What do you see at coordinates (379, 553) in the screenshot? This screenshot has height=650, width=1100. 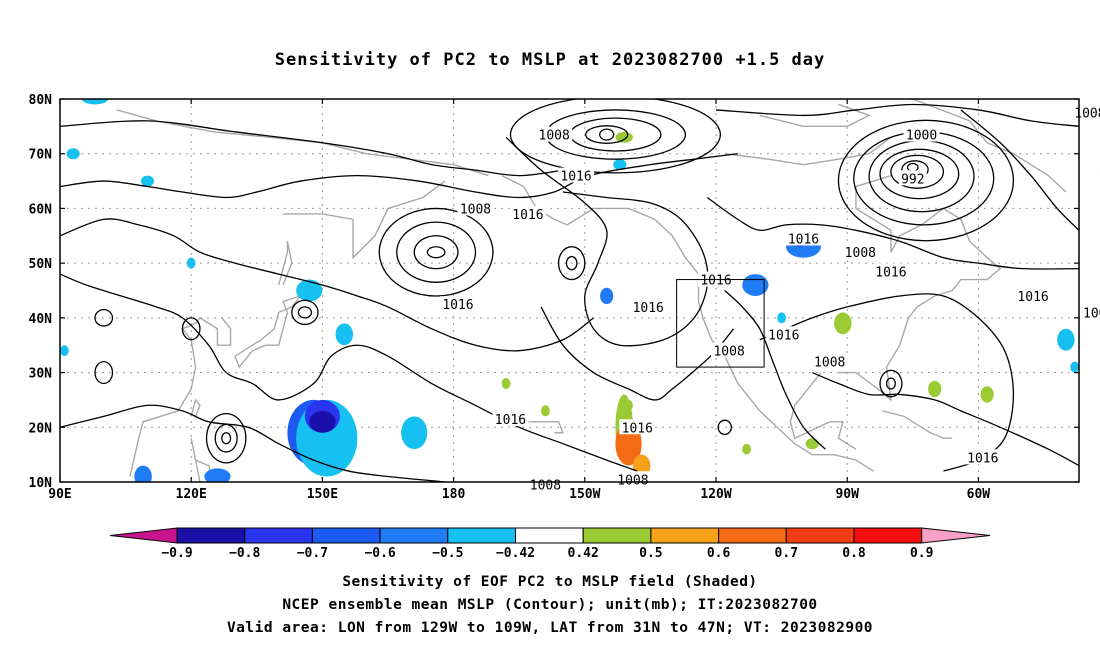 I see `colorbar-tick-label: −0.6` at bounding box center [379, 553].